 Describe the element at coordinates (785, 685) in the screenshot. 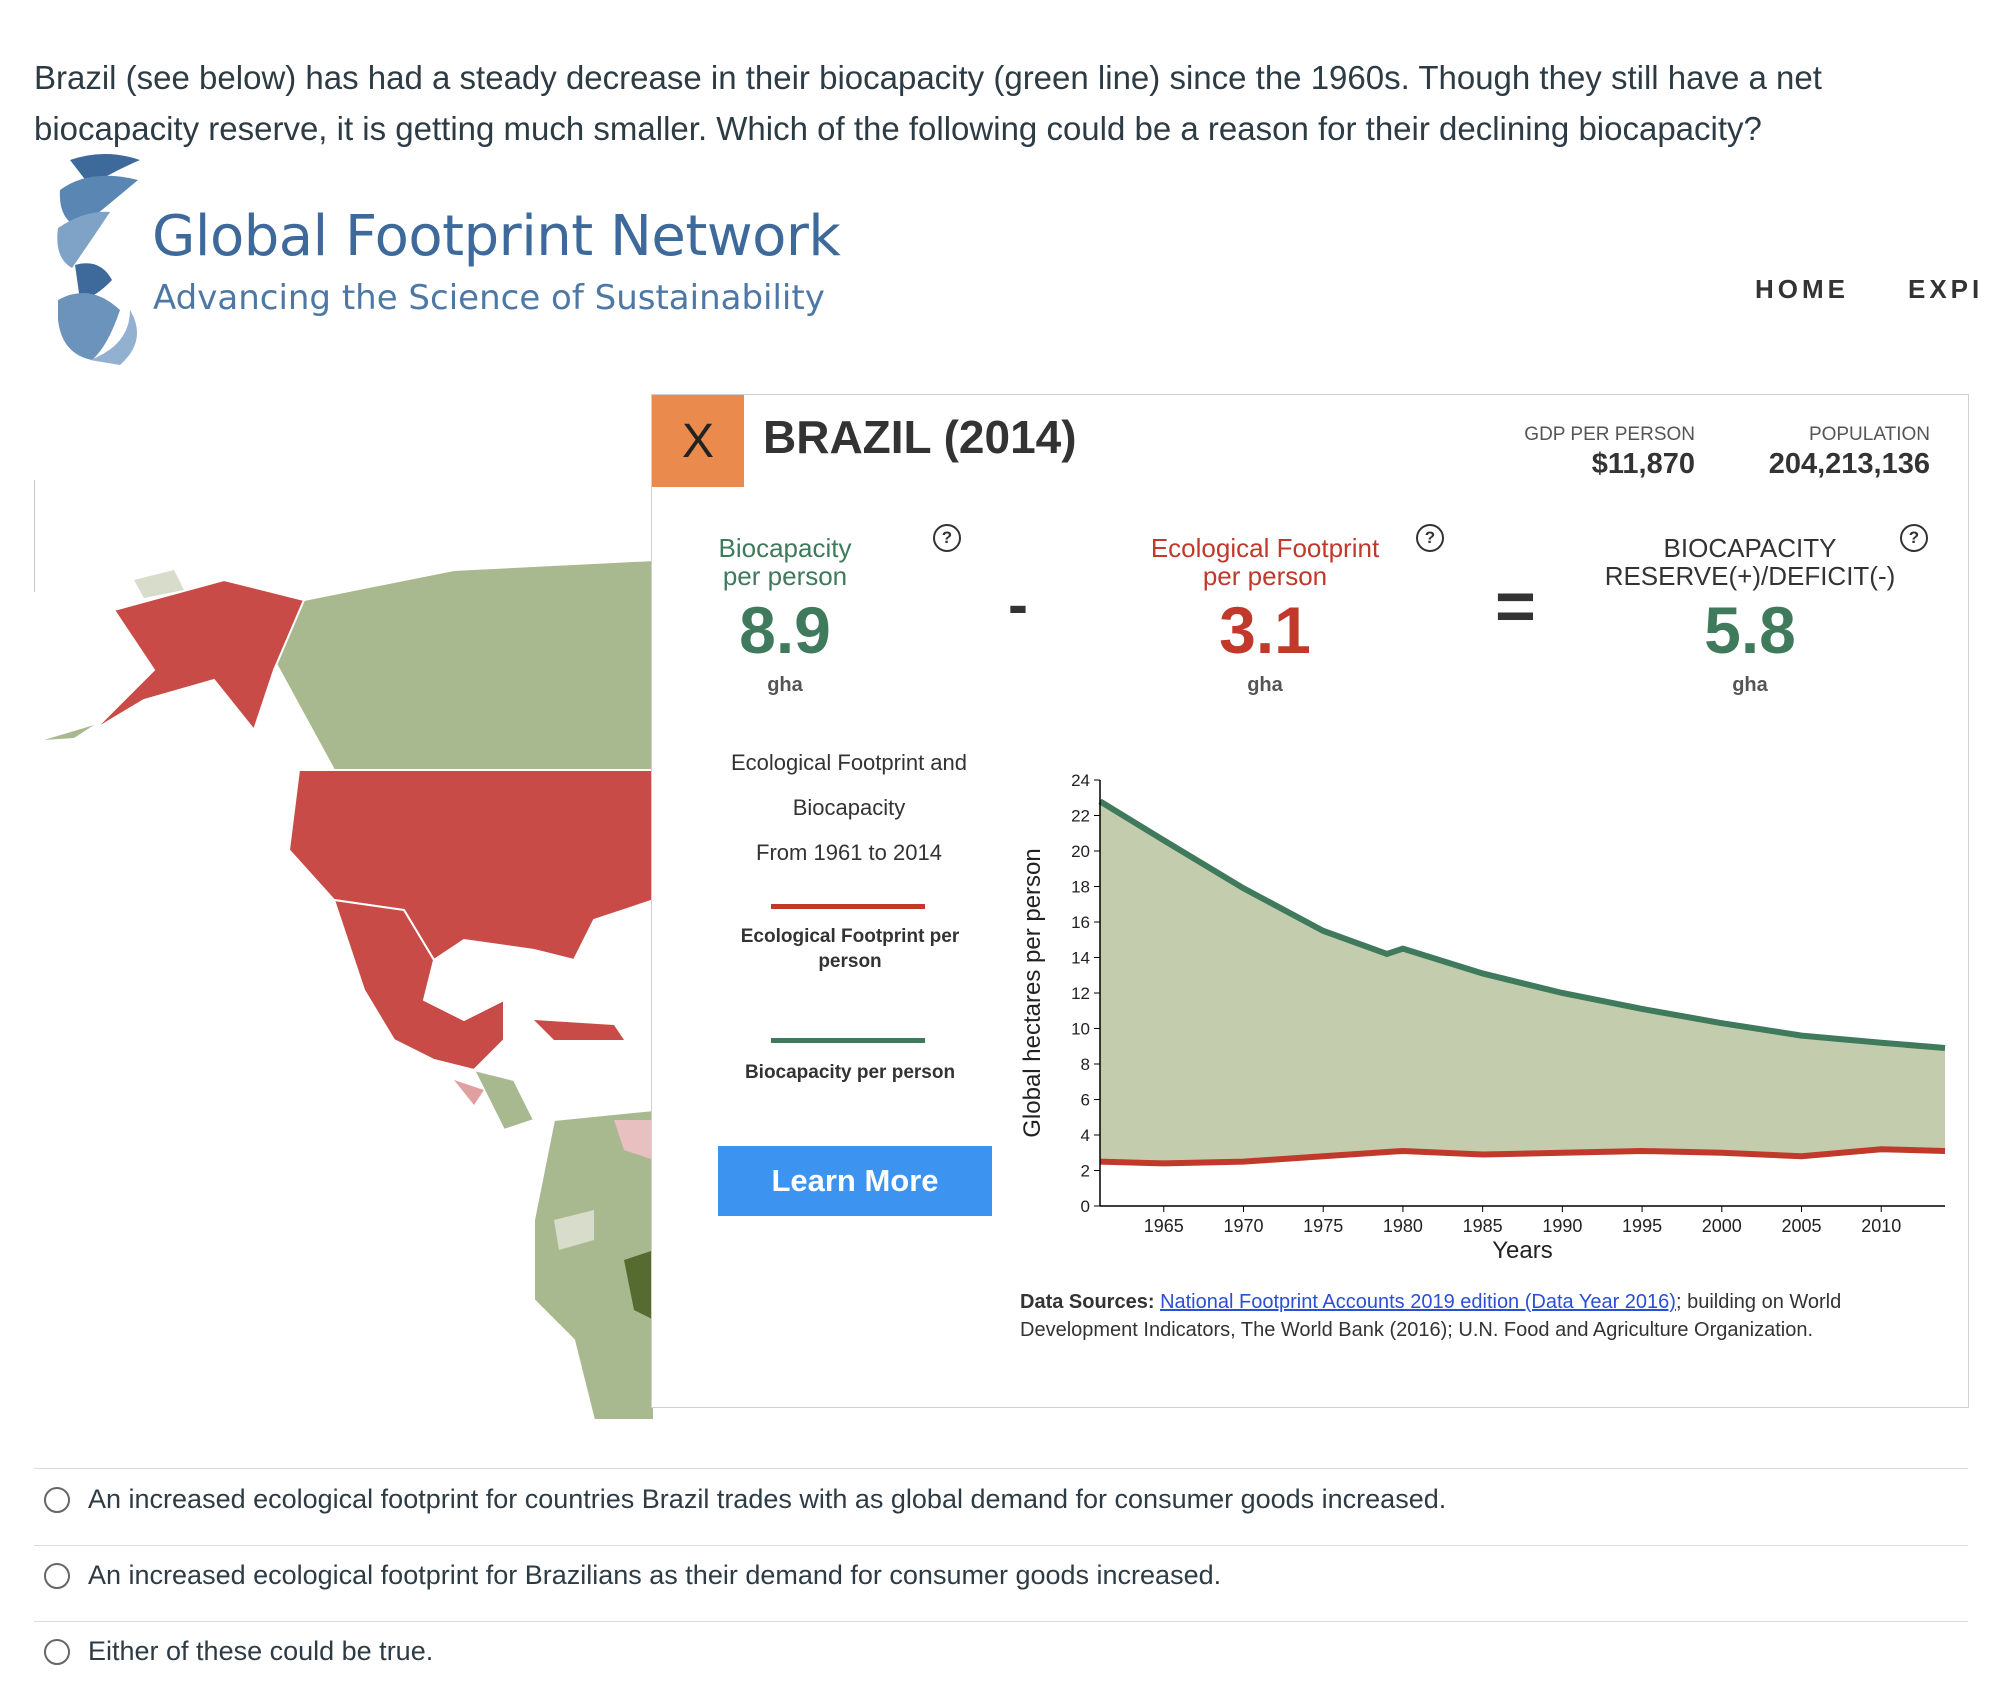

I see `biocapacity-unit: gha` at that location.